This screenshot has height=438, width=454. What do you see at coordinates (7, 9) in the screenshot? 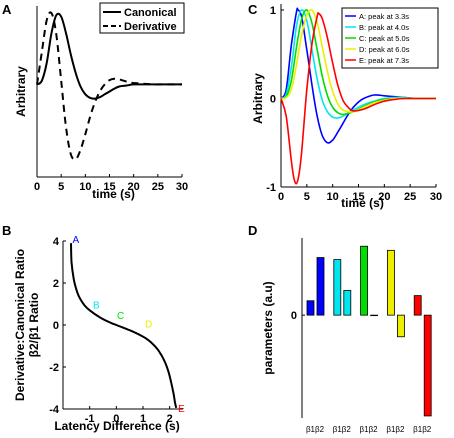
I see `panel-letter-a: A` at bounding box center [7, 9].